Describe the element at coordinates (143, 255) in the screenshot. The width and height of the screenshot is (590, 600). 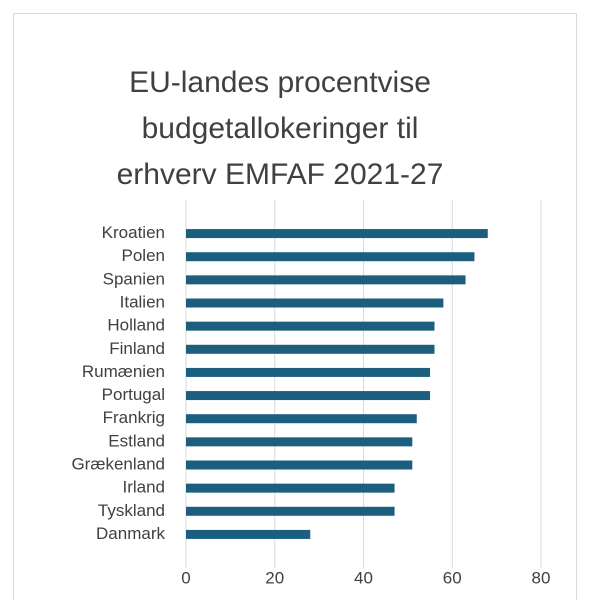
I see `y-tick-label: Polen` at that location.